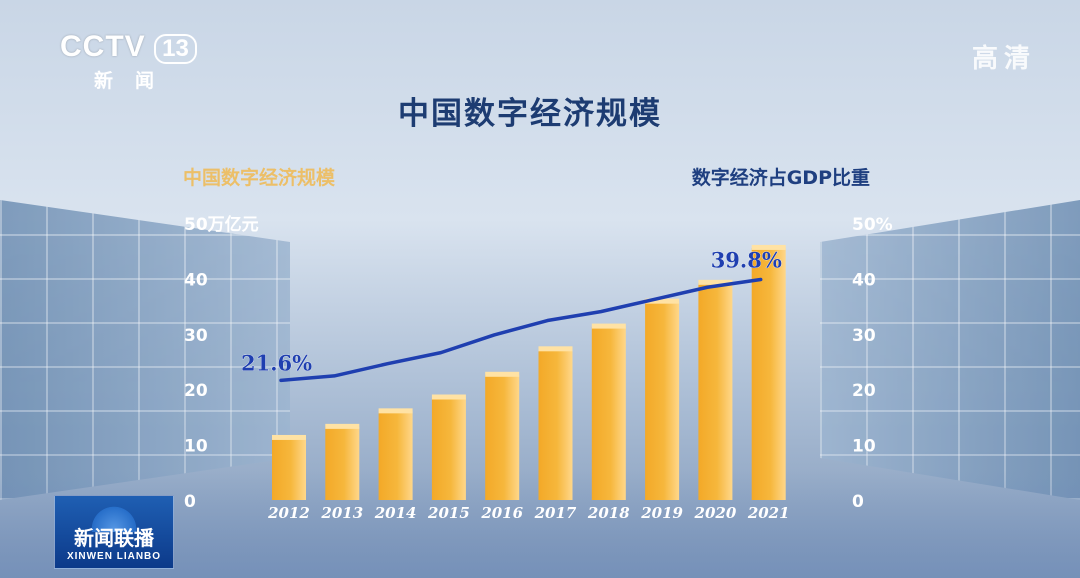  I want to click on series-line-gdp-share, so click(521, 330).